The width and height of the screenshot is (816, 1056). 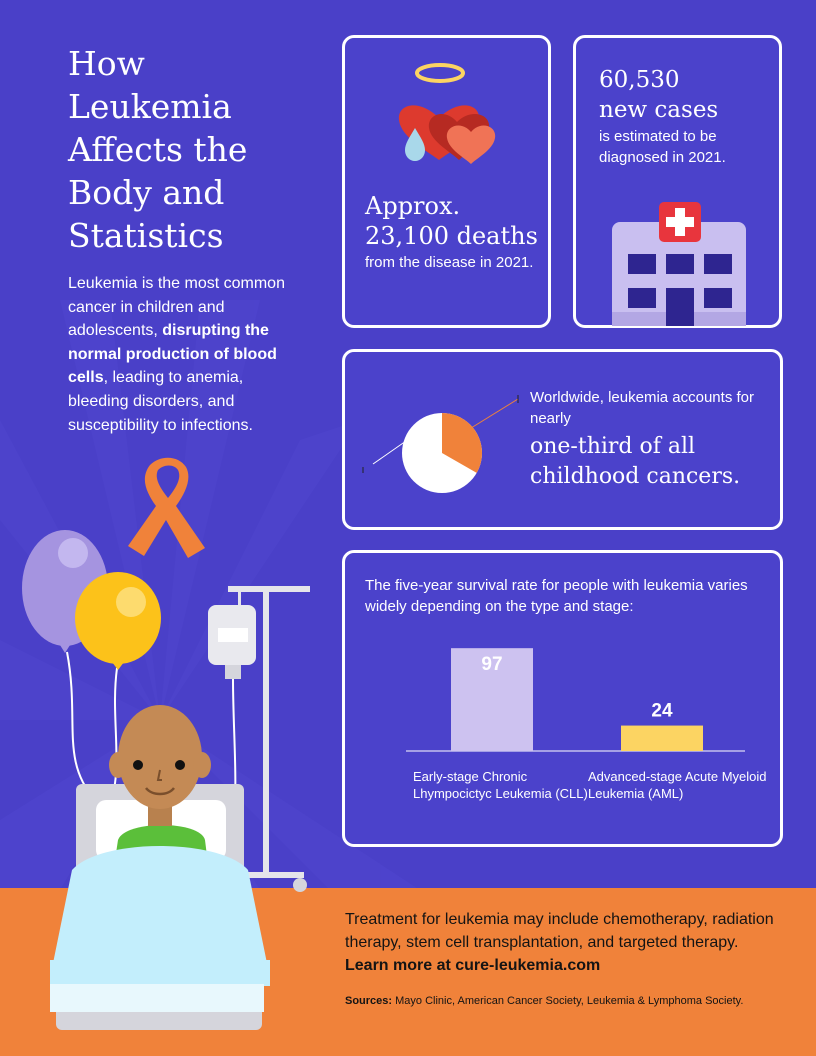 I want to click on deaths-headline-line1: Approx., so click(x=413, y=206).